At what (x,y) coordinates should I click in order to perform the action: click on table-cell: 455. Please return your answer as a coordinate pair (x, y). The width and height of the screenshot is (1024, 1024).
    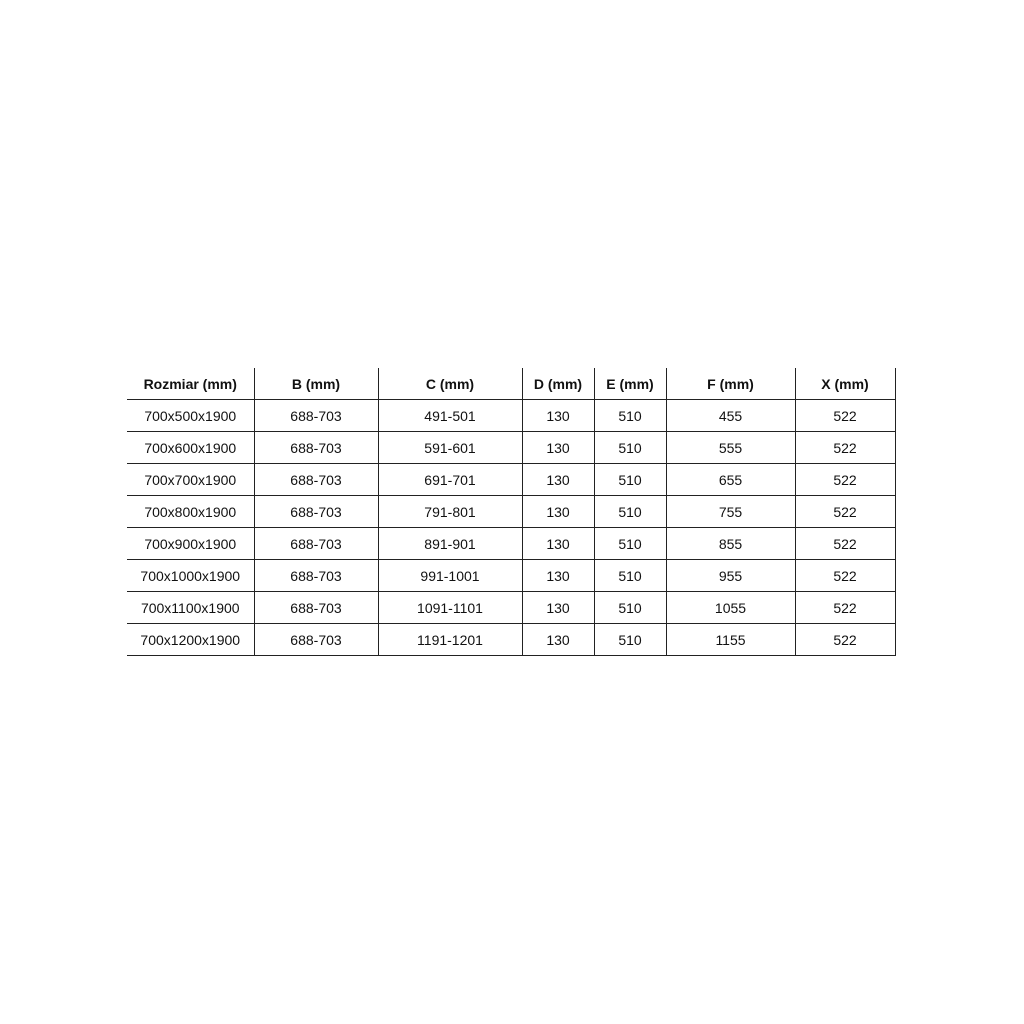
    Looking at the image, I should click on (731, 415).